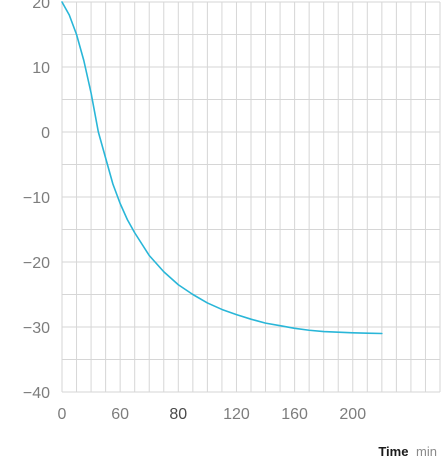 The width and height of the screenshot is (441, 470). Describe the element at coordinates (62, 414) in the screenshot. I see `x-tick-label: 0` at that location.